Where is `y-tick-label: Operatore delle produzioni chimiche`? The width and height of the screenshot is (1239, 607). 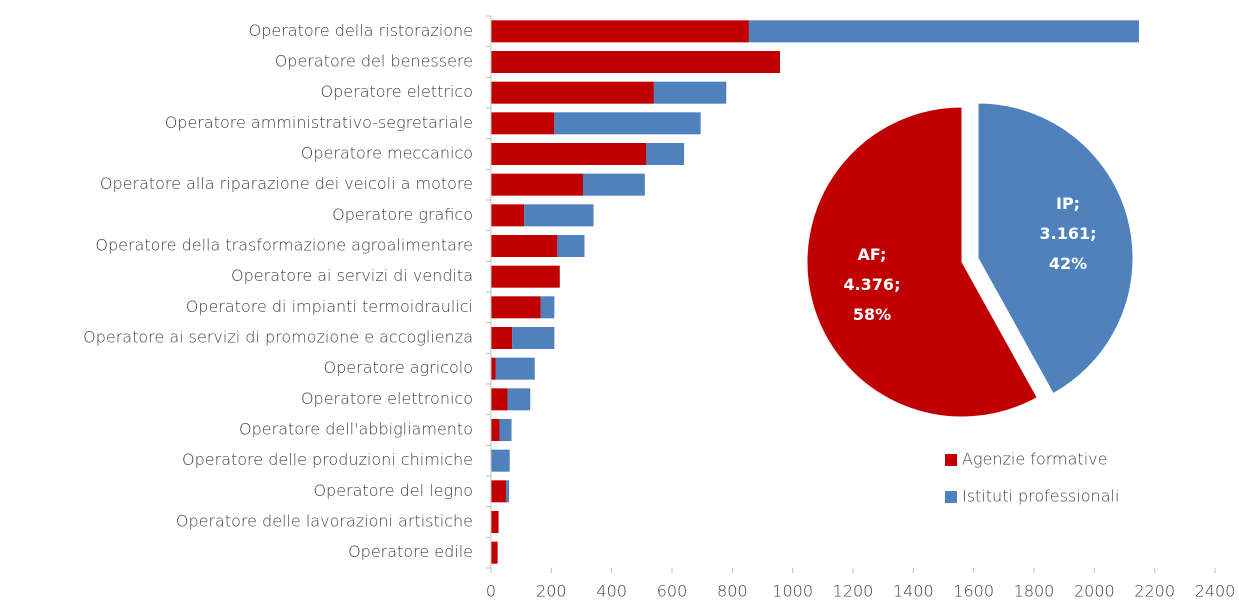
y-tick-label: Operatore delle produzioni chimiche is located at coordinates (327, 459).